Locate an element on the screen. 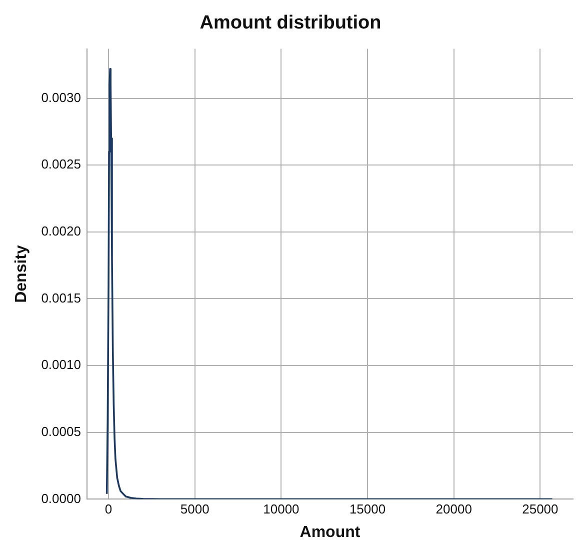 This screenshot has width=585, height=552. y-tick-label: 0.0010 is located at coordinates (61, 364).